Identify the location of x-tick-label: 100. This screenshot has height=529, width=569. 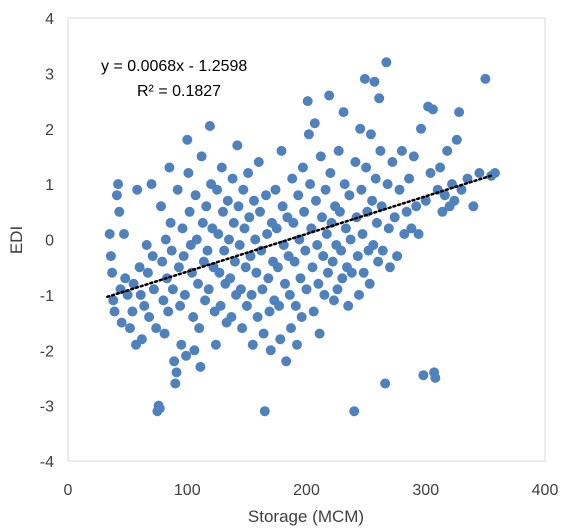
(187, 490).